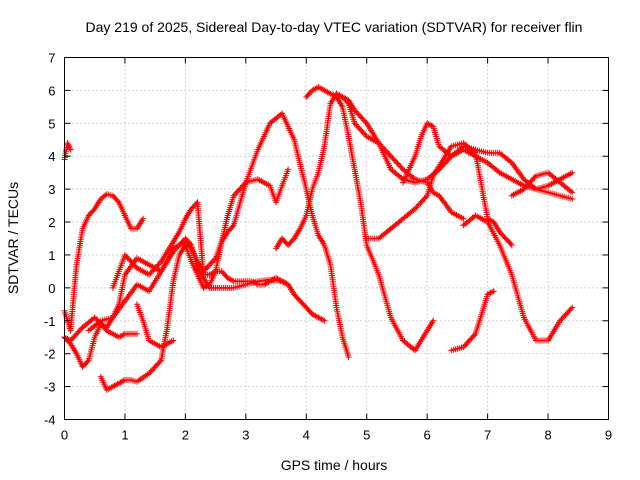 This screenshot has width=640, height=480. I want to click on x-tick-label: 4, so click(306, 435).